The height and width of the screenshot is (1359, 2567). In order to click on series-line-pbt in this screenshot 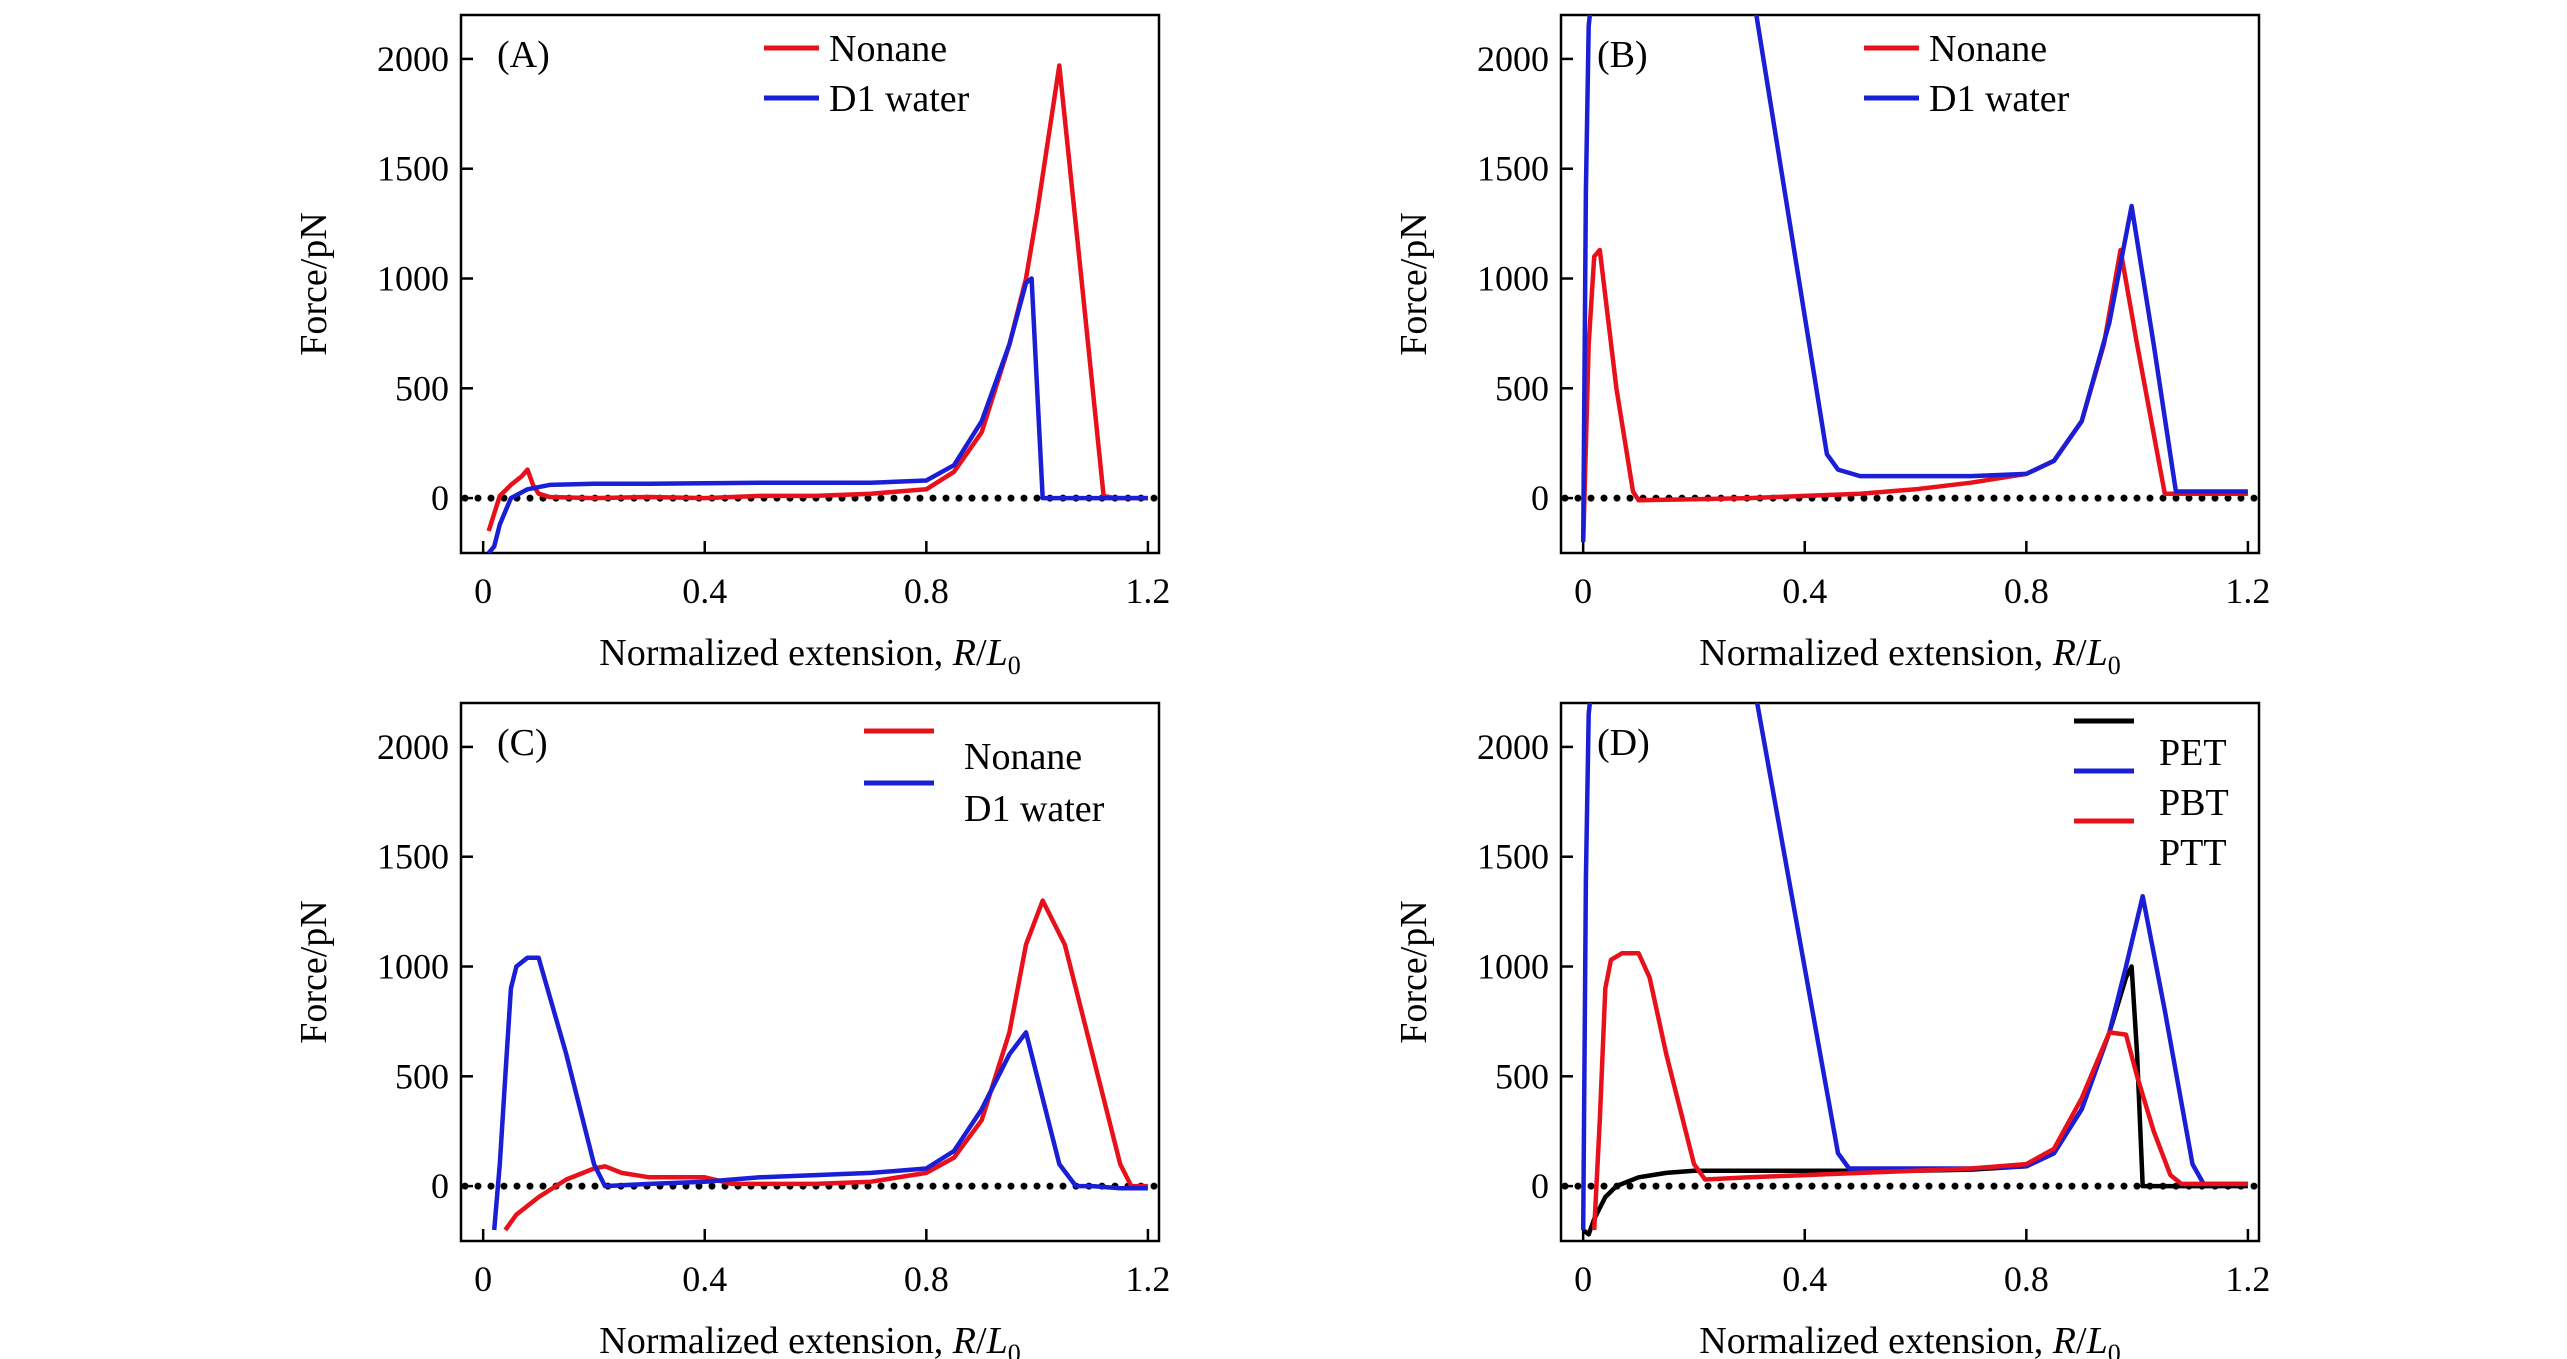, I will do `click(1914, 967)`.